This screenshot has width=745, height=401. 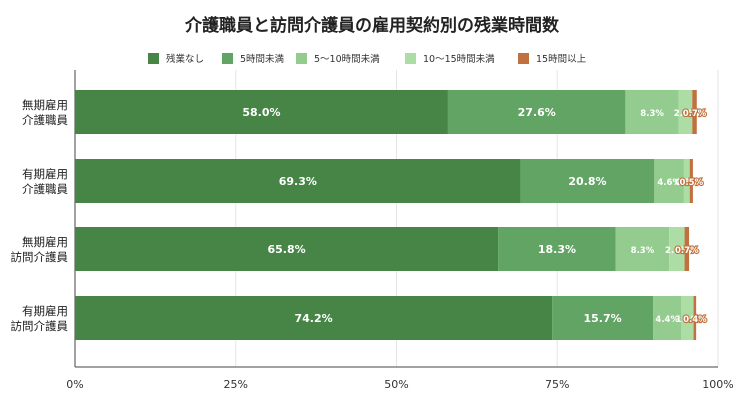 I want to click on x-tick-label: 25%, so click(x=236, y=384).